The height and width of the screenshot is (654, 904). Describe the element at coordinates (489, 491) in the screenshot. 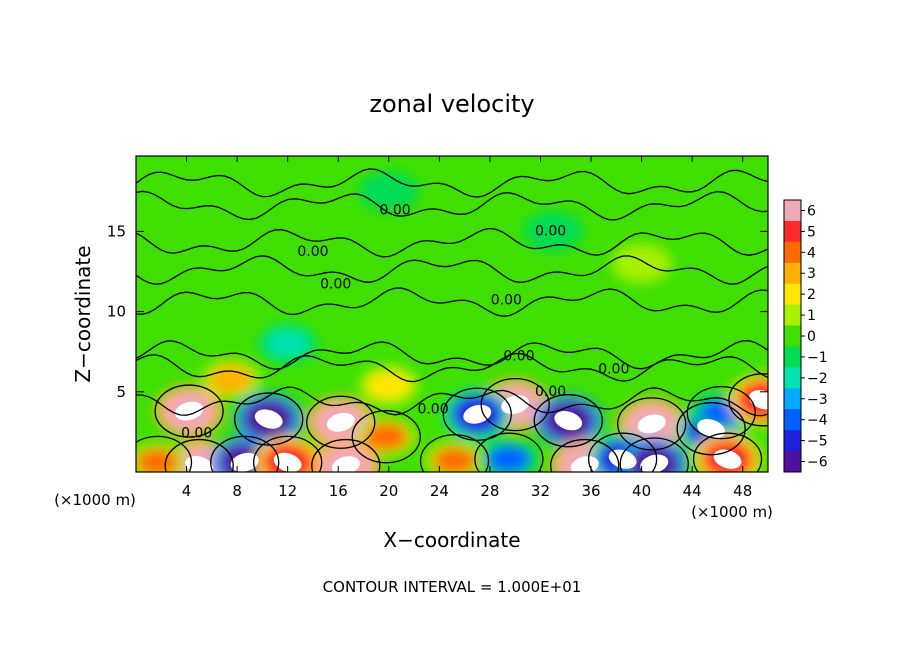

I see `x-tick-label: 28` at that location.